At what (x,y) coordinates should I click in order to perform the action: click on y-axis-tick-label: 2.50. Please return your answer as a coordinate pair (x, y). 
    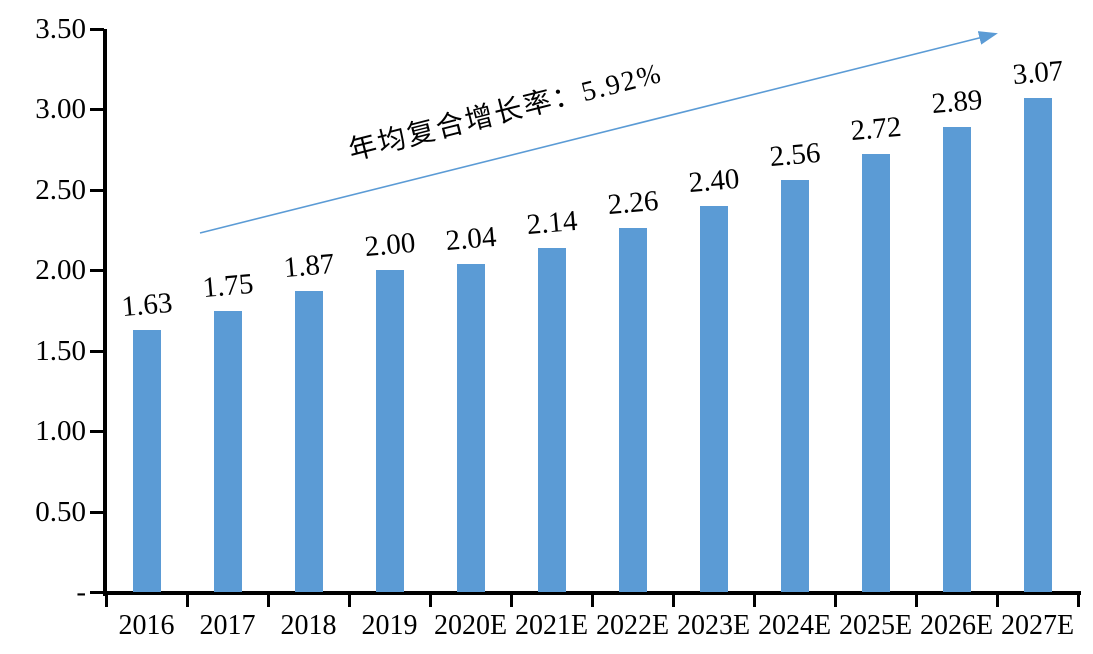
    Looking at the image, I should click on (60, 189).